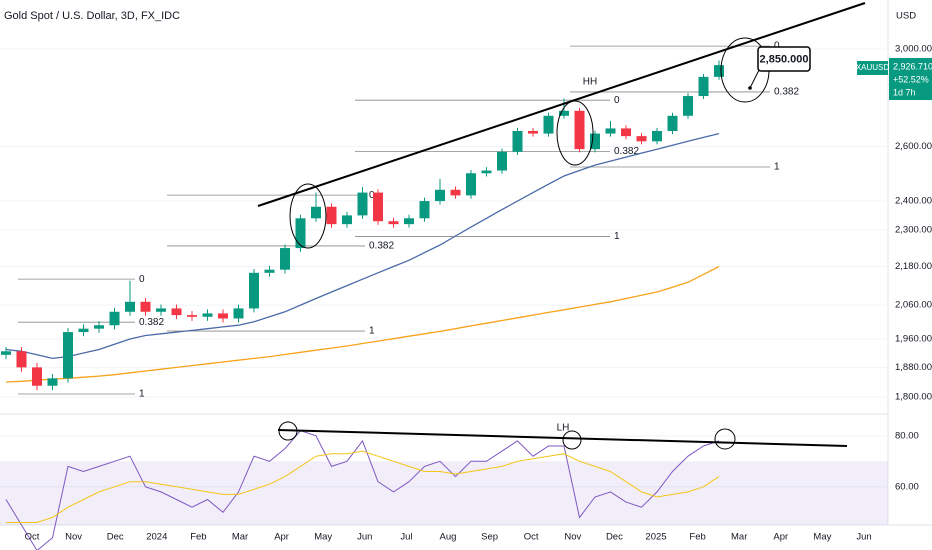  I want to click on last-price: 2,926.710, so click(912, 66).